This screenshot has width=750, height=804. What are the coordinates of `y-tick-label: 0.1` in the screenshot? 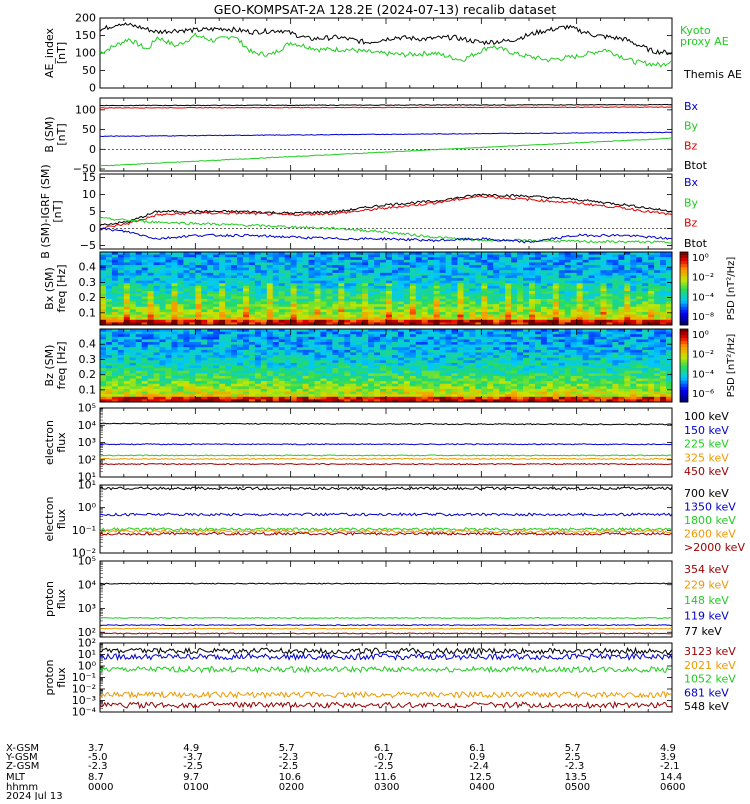 It's located at (88, 312).